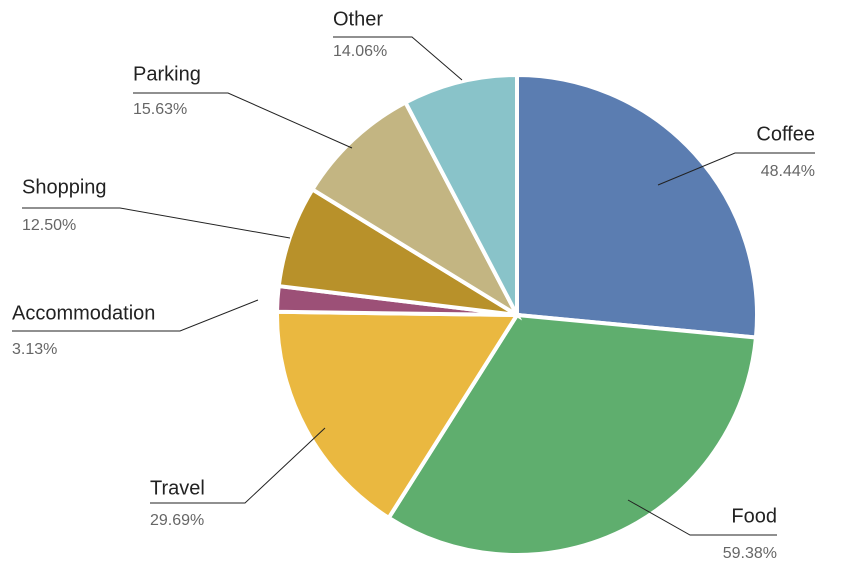 This screenshot has height=564, width=848. What do you see at coordinates (160, 109) in the screenshot?
I see `slice-value-label: 15.63%` at bounding box center [160, 109].